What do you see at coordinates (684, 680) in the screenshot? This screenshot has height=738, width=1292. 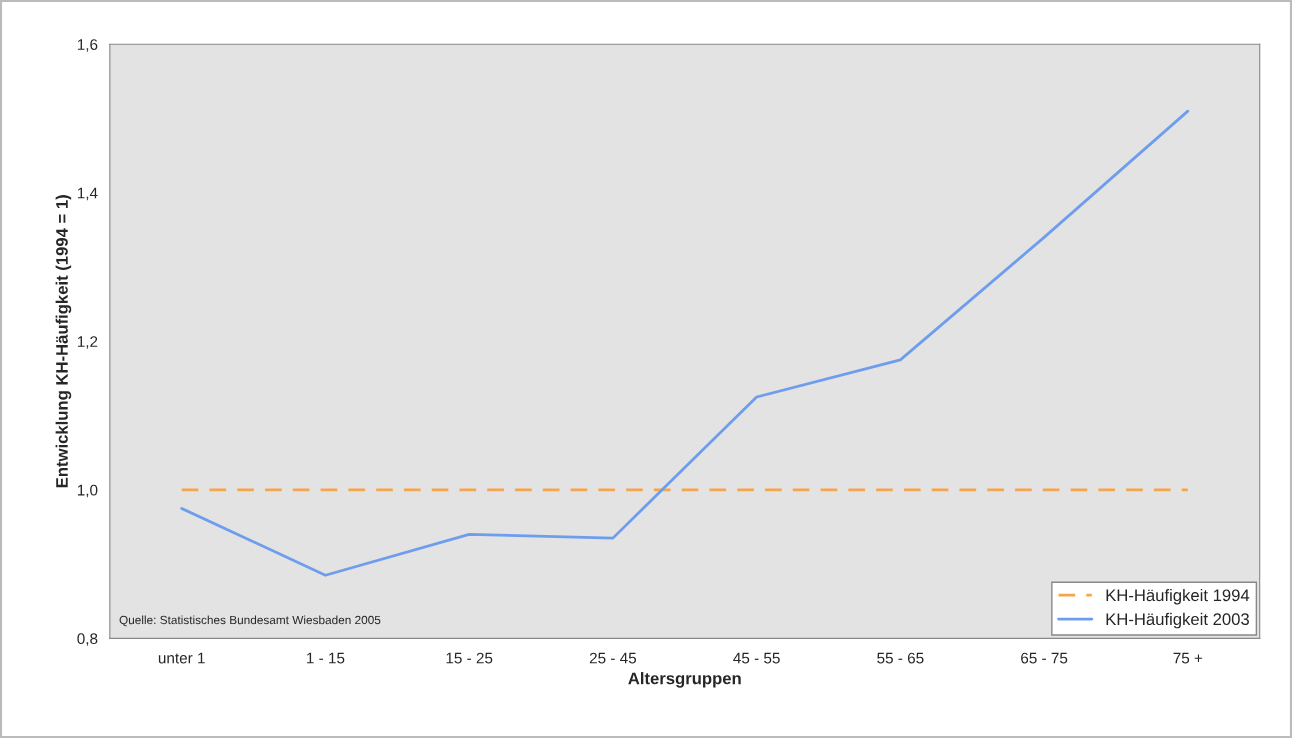 I see `x-axis-title: Altersgruppen` at bounding box center [684, 680].